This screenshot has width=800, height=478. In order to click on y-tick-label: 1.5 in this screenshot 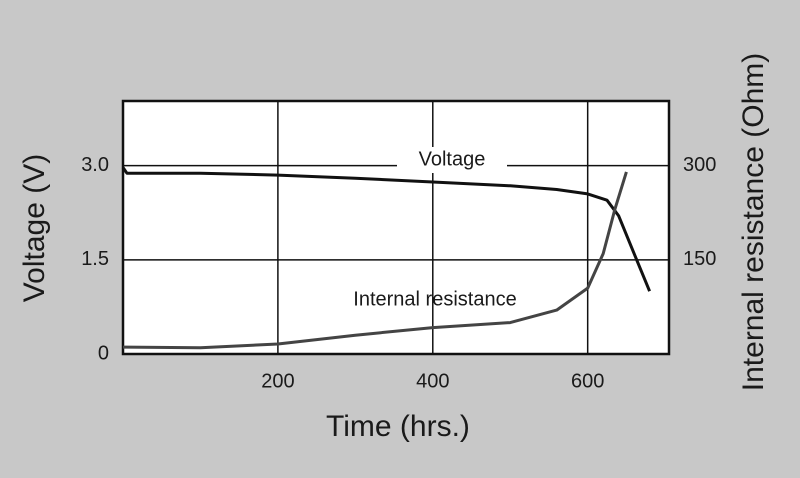, I will do `click(95, 259)`.